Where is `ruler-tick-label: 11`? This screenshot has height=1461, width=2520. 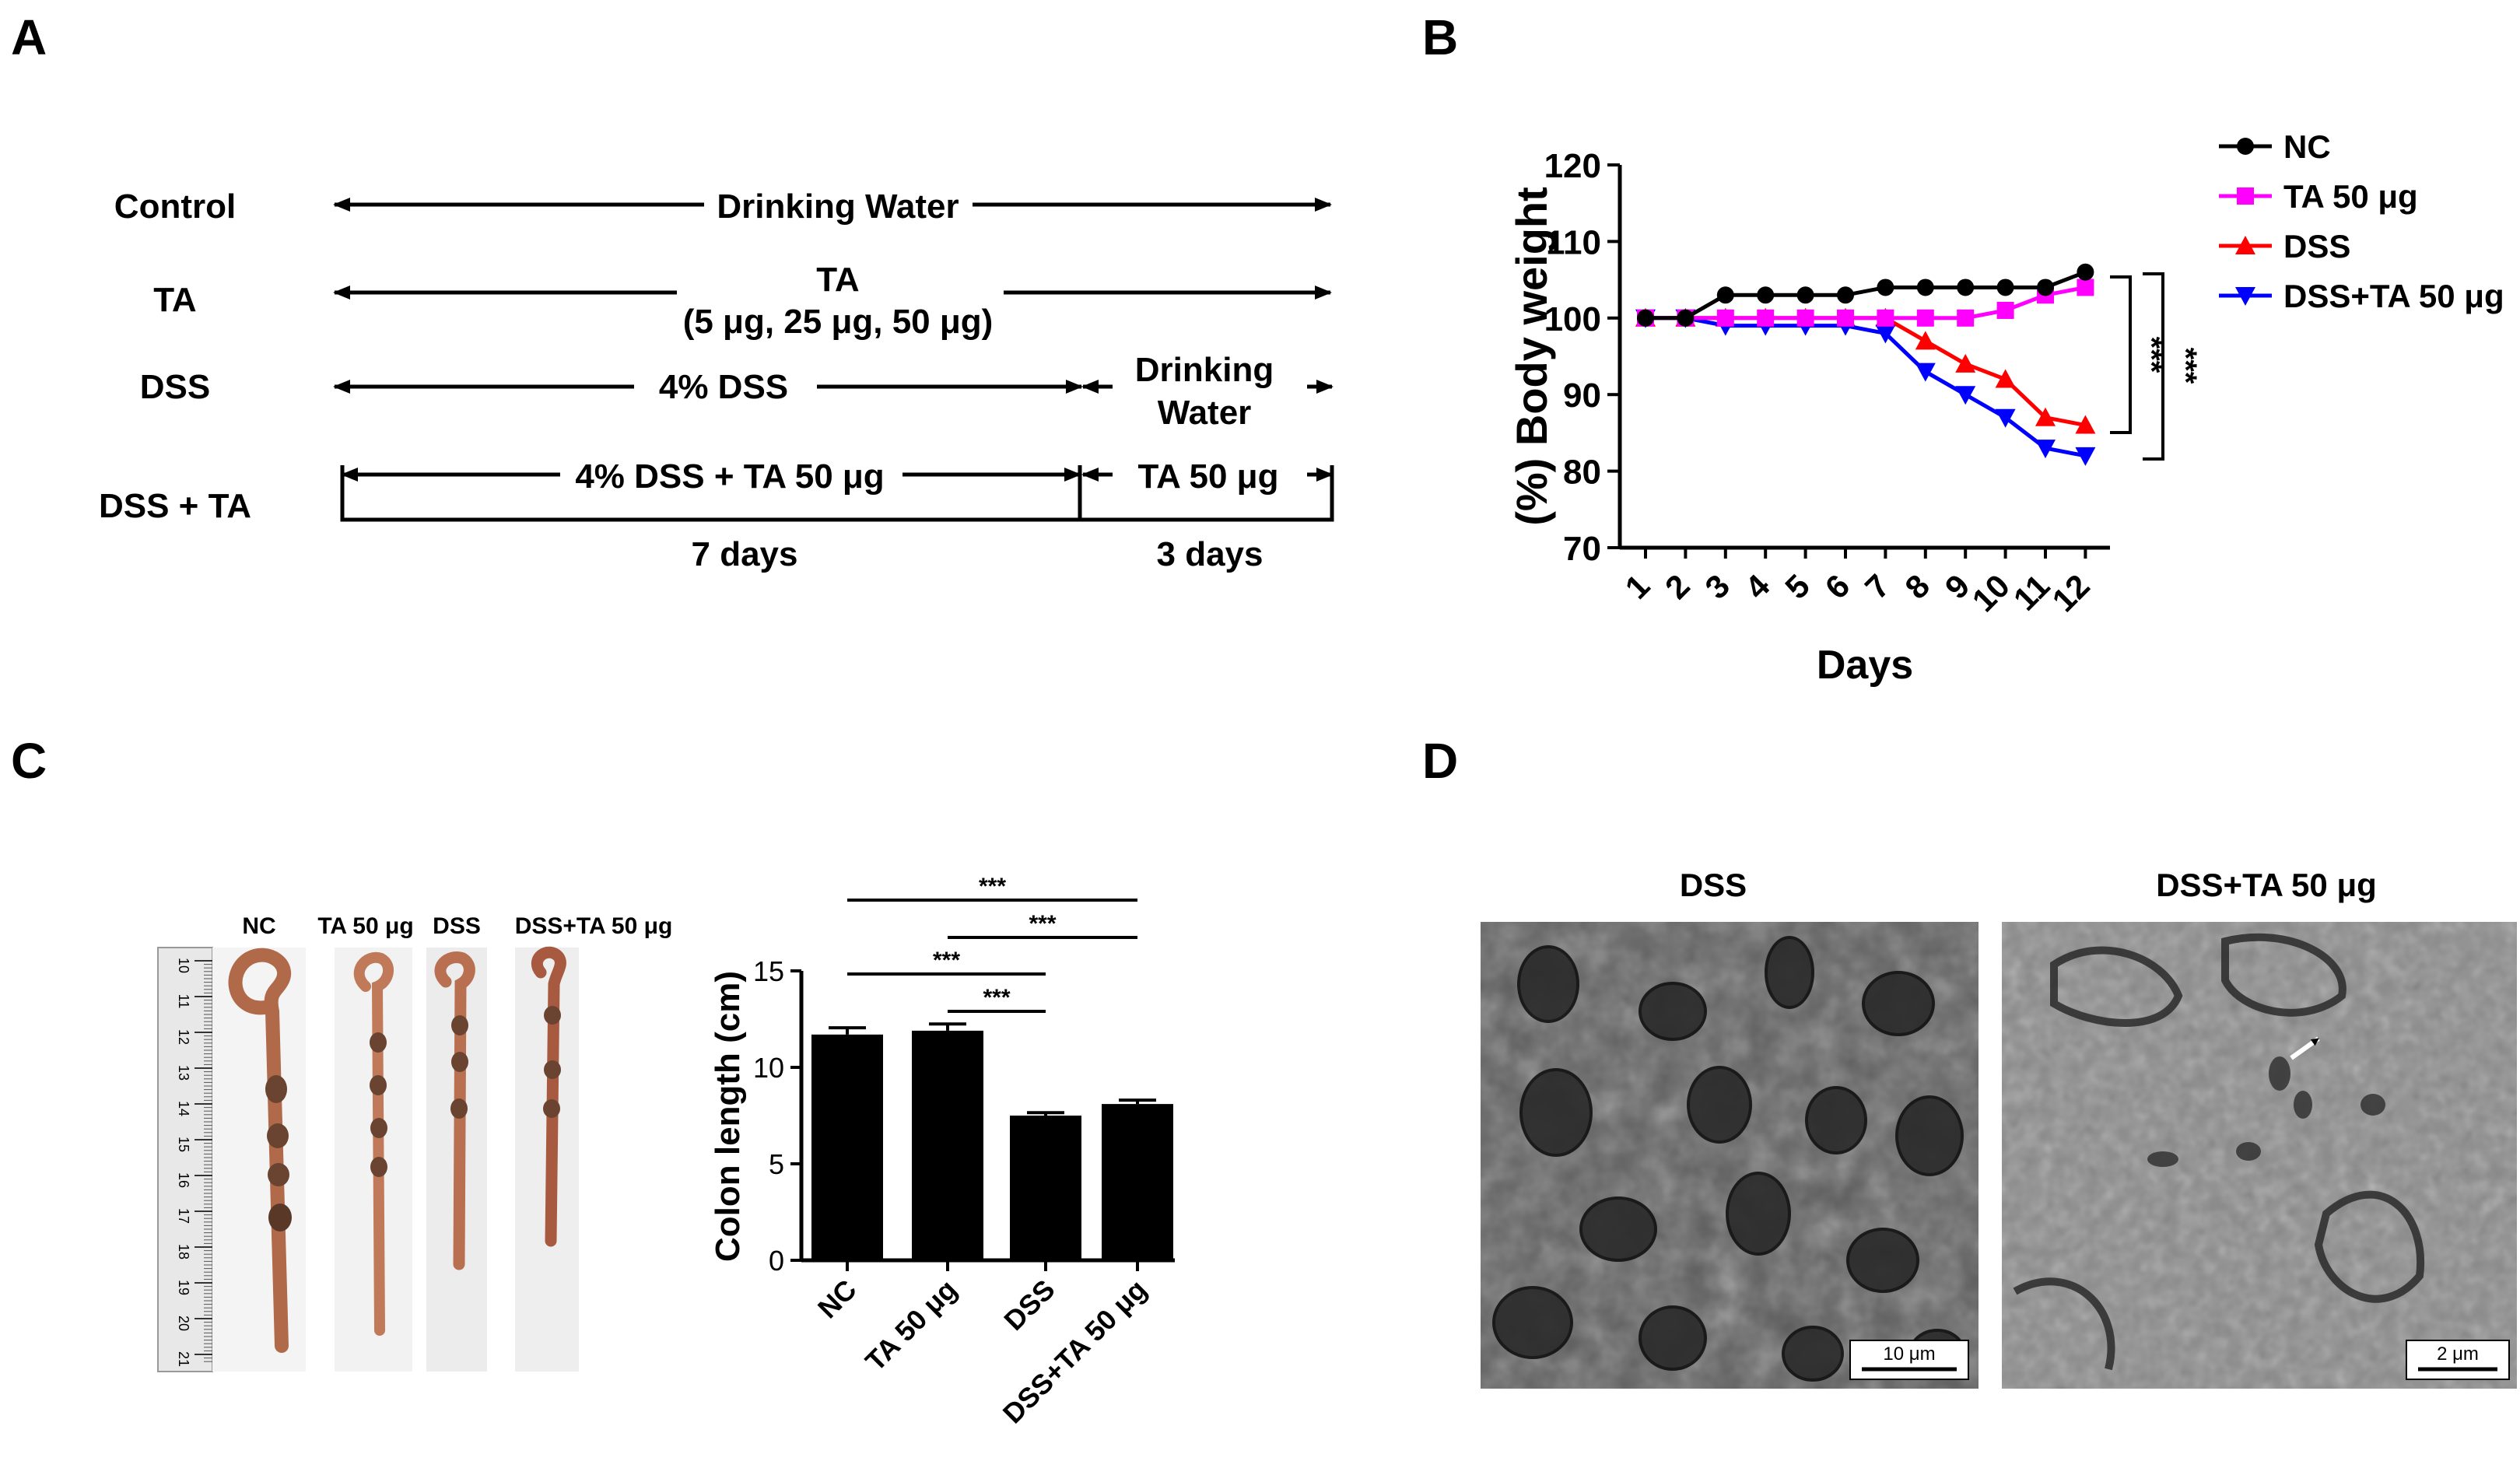 ruler-tick-label: 11 is located at coordinates (184, 1001).